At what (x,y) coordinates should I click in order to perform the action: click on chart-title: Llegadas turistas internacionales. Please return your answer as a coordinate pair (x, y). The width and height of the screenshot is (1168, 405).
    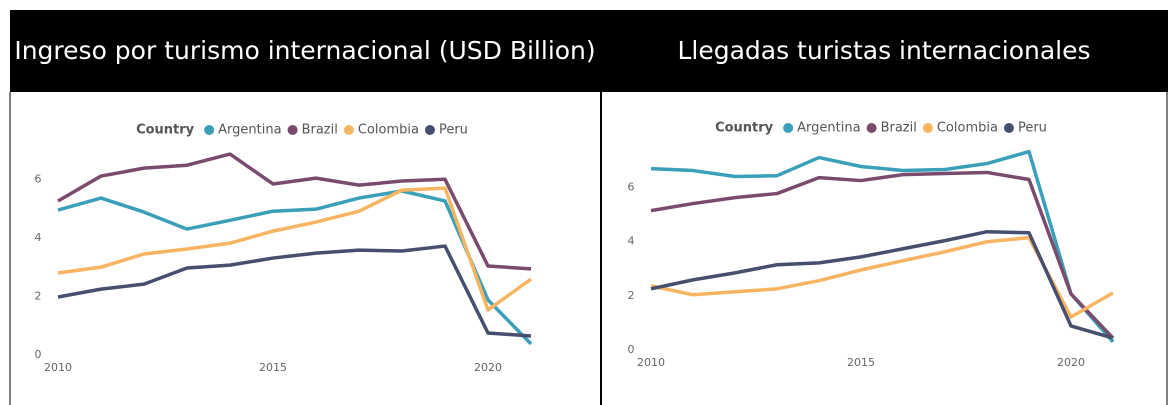
    Looking at the image, I should click on (883, 50).